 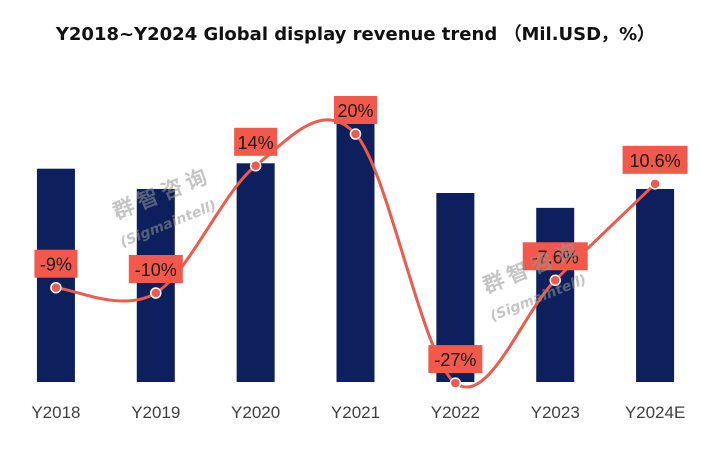 I want to click on svg-text: -10%, so click(x=156, y=270).